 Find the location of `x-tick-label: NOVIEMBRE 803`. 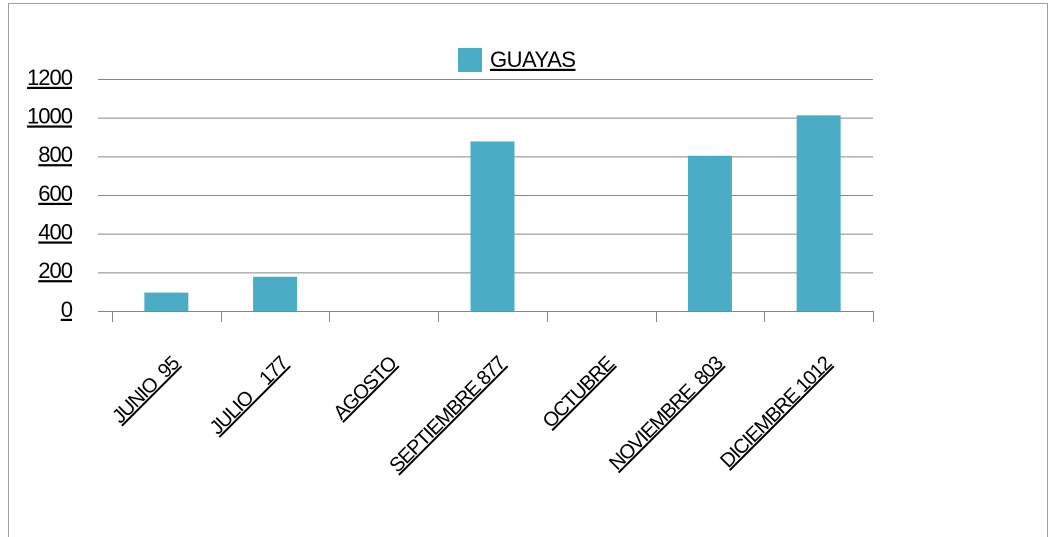

x-tick-label: NOVIEMBRE 803 is located at coordinates (666, 413).